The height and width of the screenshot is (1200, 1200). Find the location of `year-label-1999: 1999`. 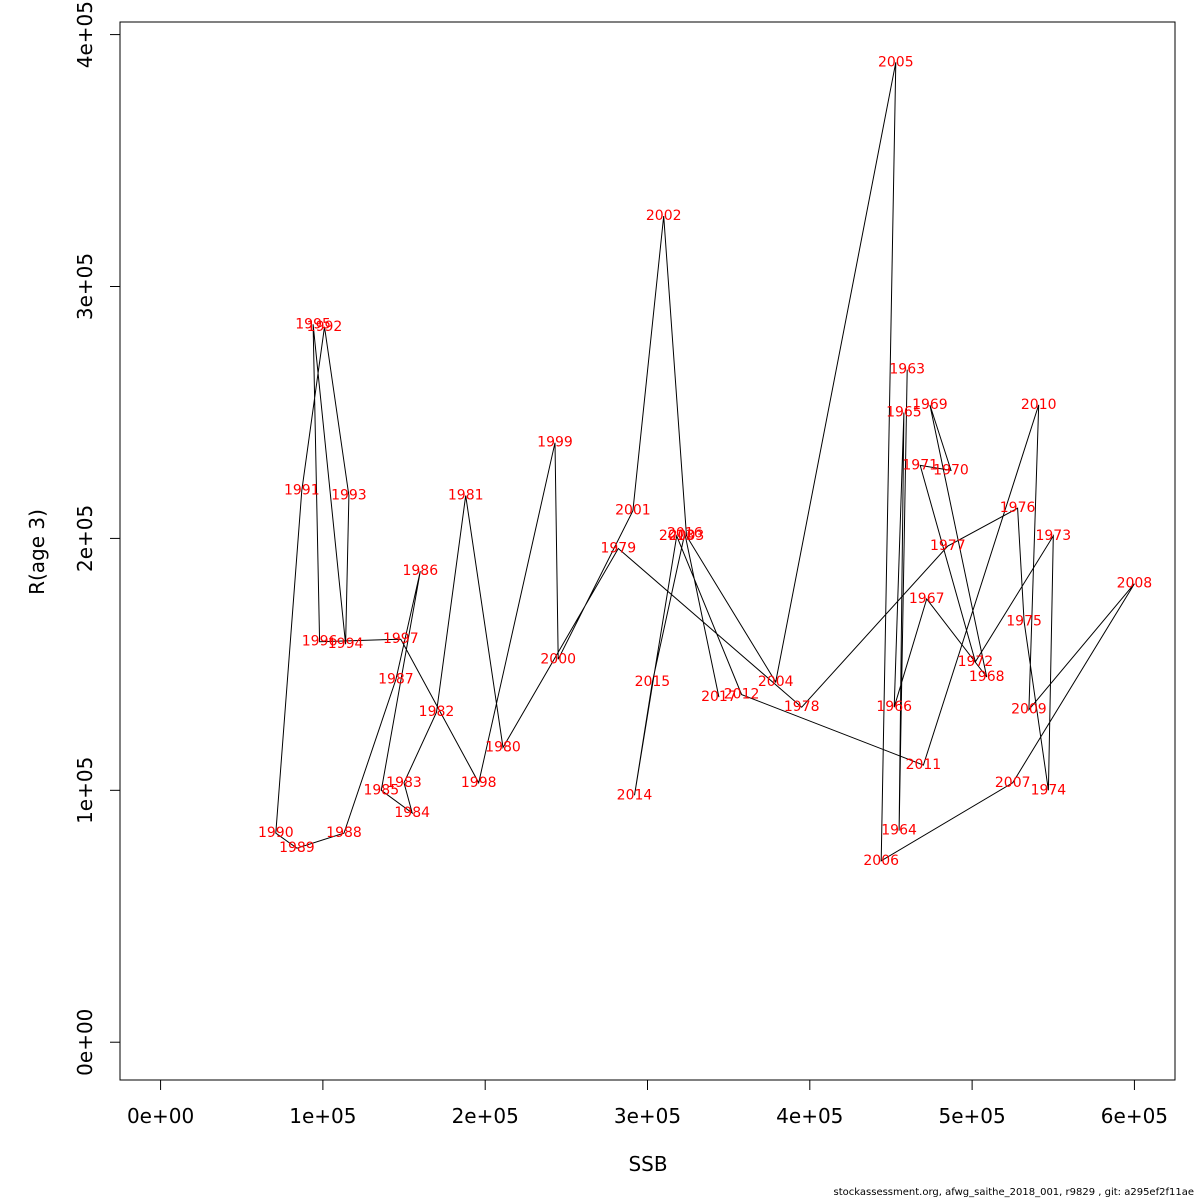

year-label-1999: 1999 is located at coordinates (555, 443).